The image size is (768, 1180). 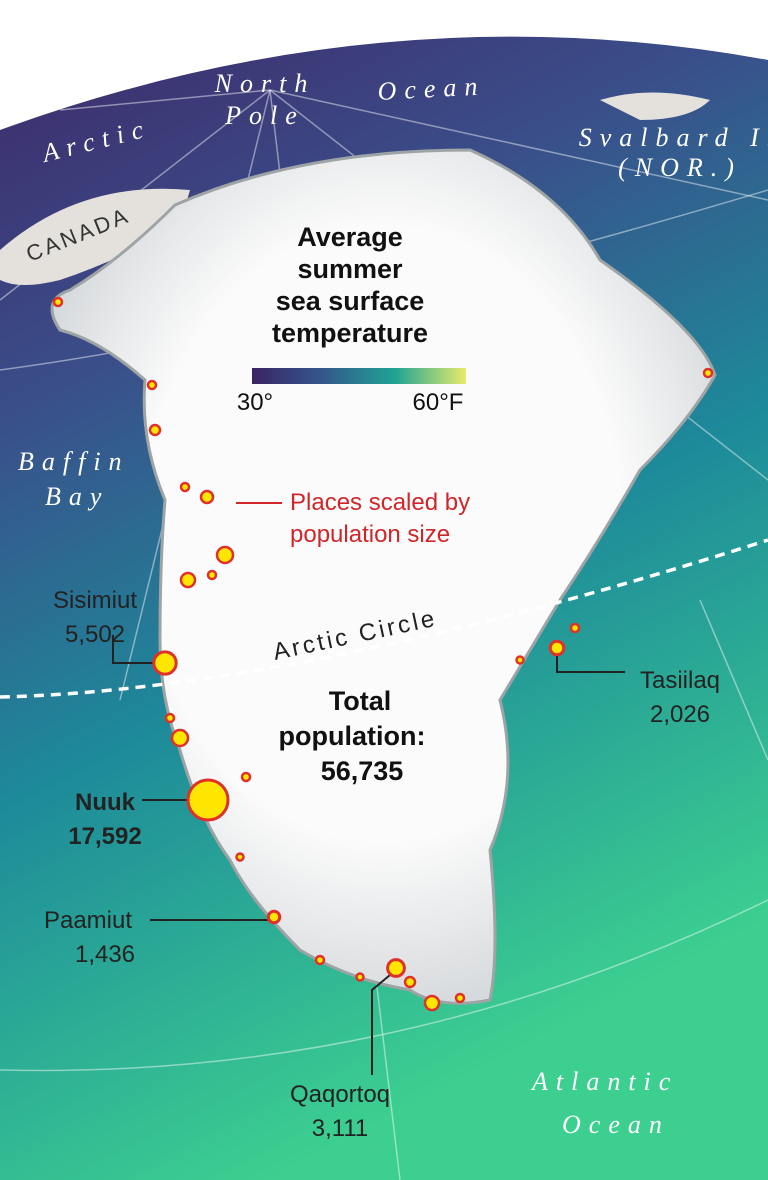 What do you see at coordinates (362, 771) in the screenshot?
I see `total-value: 56,735` at bounding box center [362, 771].